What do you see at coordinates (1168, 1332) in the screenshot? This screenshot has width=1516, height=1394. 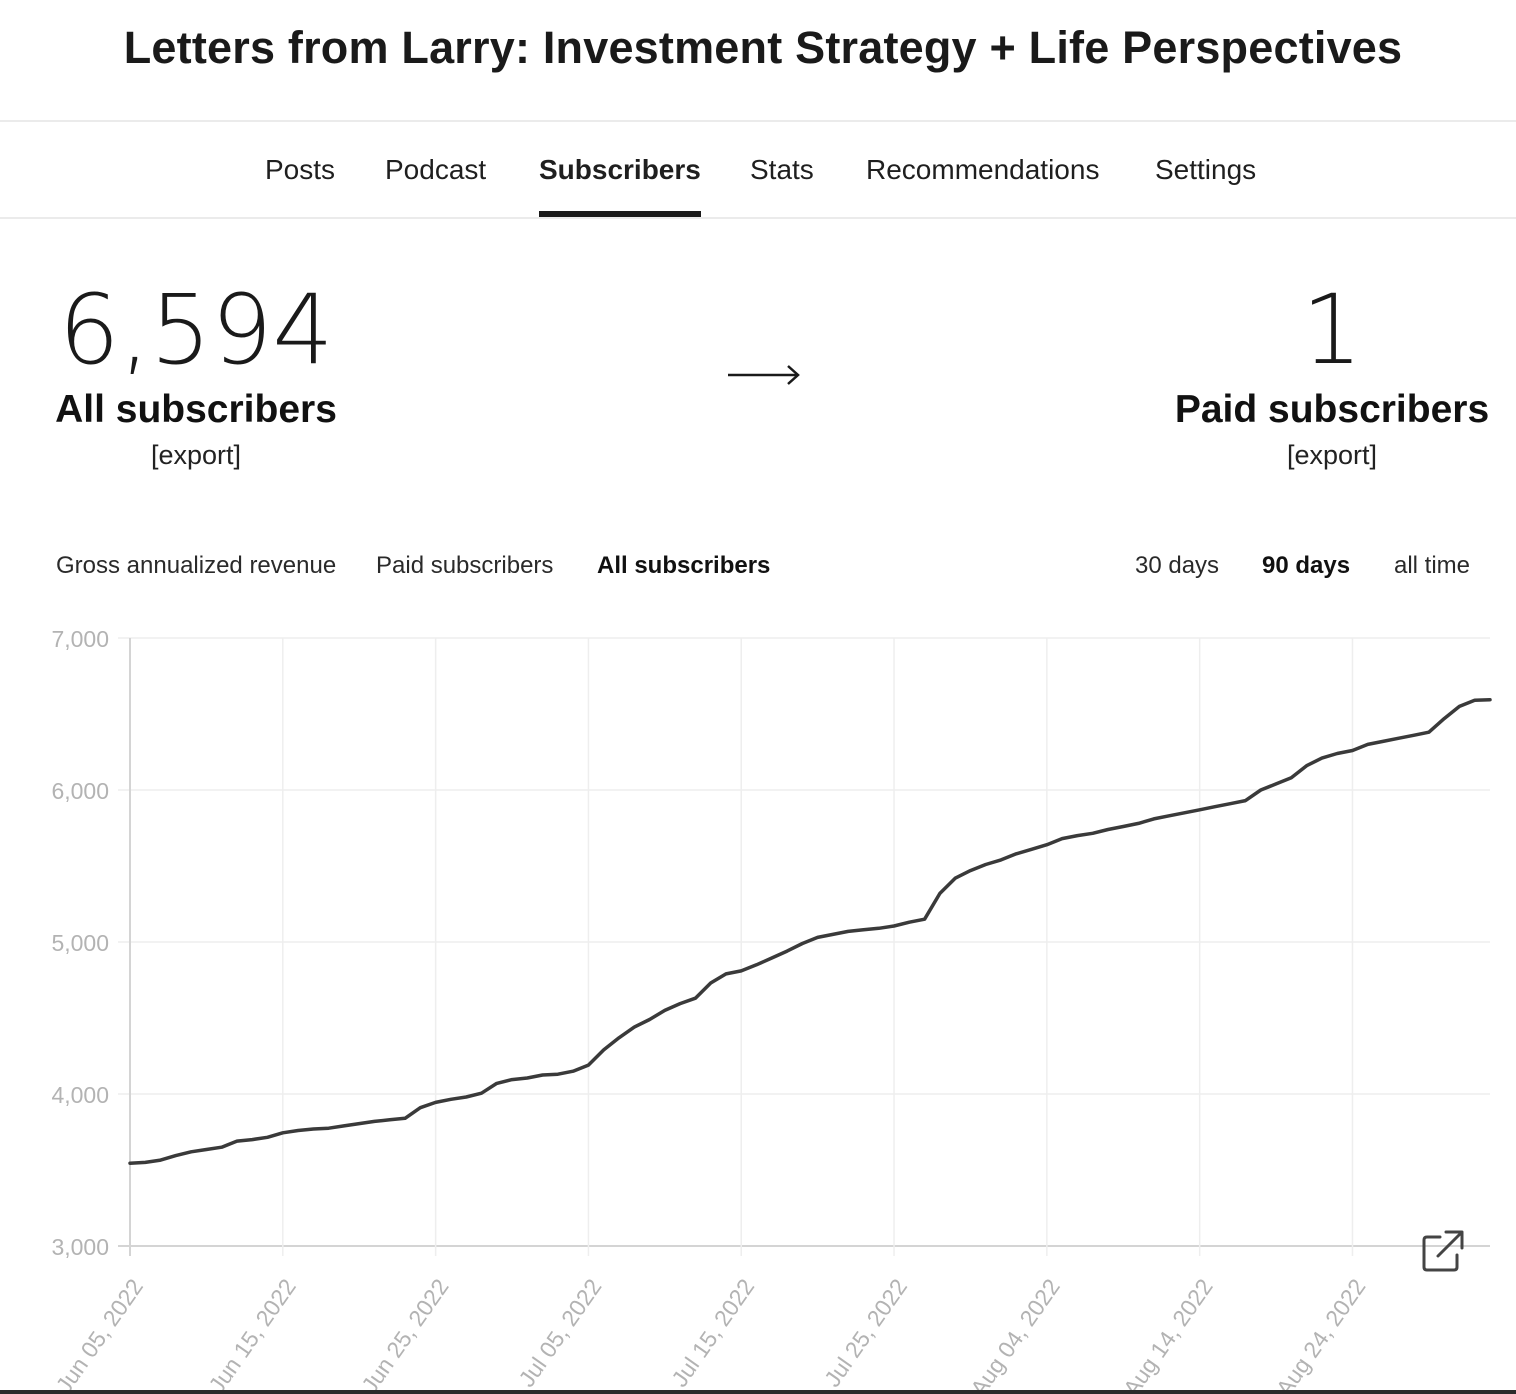 I see `x-tick-label: Aug 14, 2022` at bounding box center [1168, 1332].